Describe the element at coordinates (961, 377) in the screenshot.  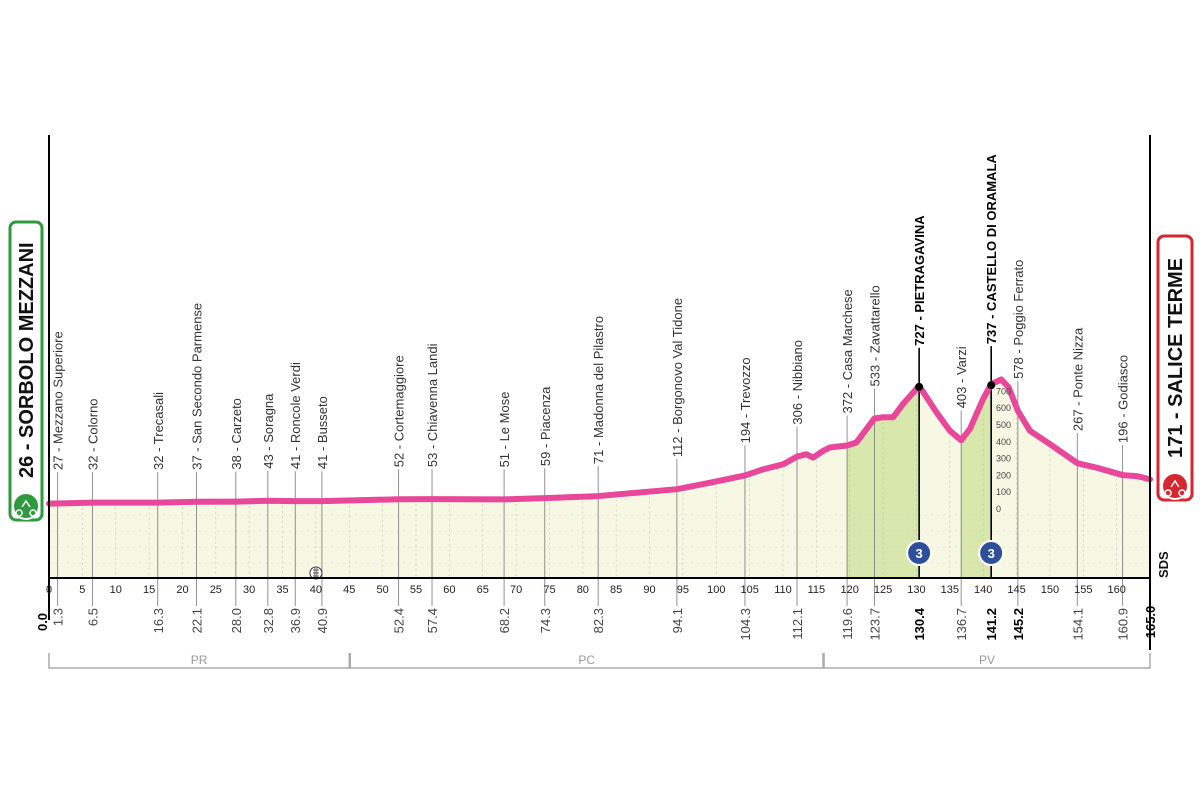
I see `waypoint-label: 403 - Varzi` at that location.